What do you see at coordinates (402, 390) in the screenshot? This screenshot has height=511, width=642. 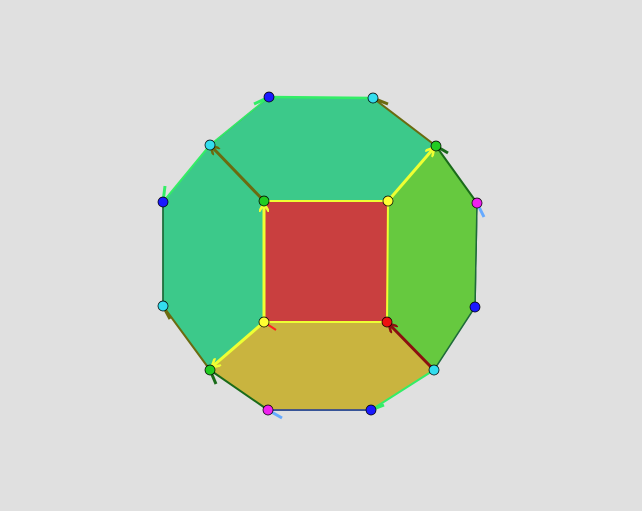 I see `edge-bottom-right` at bounding box center [402, 390].